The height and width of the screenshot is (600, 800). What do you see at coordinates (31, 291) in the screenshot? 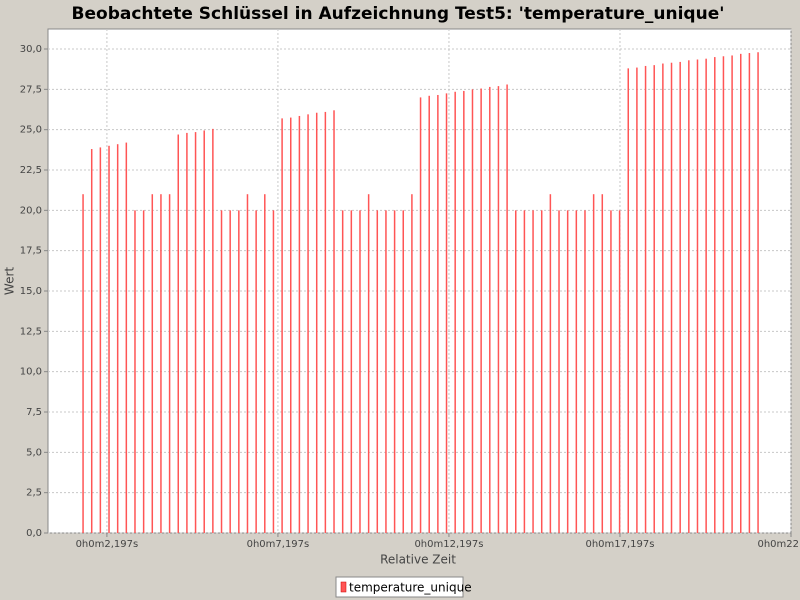
I see `y-tick-label: 15,0` at bounding box center [31, 291].